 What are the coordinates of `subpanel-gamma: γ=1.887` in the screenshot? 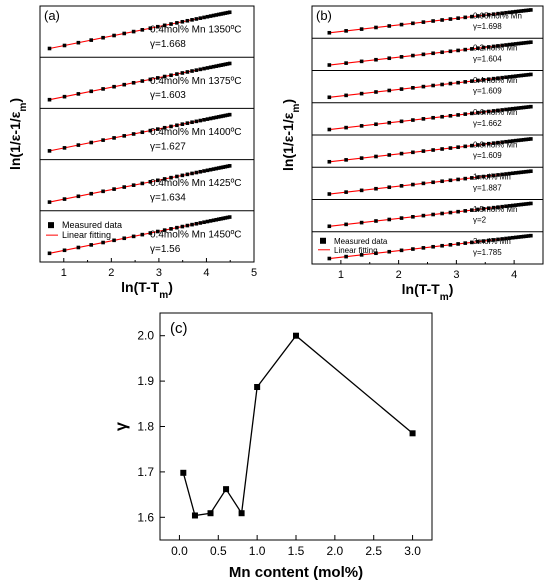 It's located at (487, 187).